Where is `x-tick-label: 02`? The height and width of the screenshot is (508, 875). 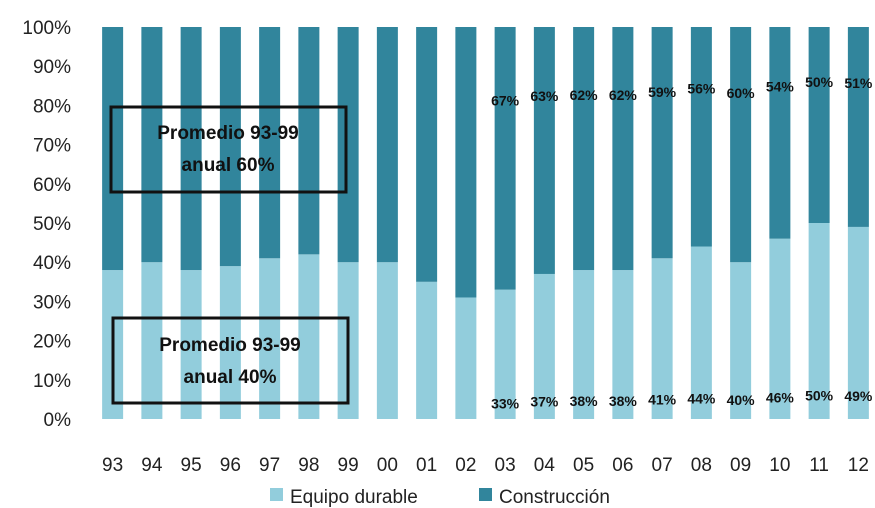 x-tick-label: 02 is located at coordinates (465, 465).